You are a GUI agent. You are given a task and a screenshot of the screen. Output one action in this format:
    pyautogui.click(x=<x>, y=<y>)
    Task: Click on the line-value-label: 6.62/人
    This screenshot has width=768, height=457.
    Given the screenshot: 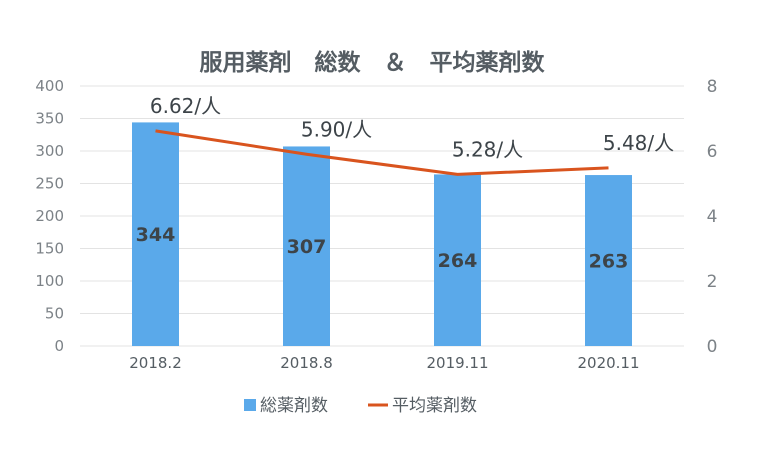 What is the action you would take?
    pyautogui.click(x=185, y=106)
    